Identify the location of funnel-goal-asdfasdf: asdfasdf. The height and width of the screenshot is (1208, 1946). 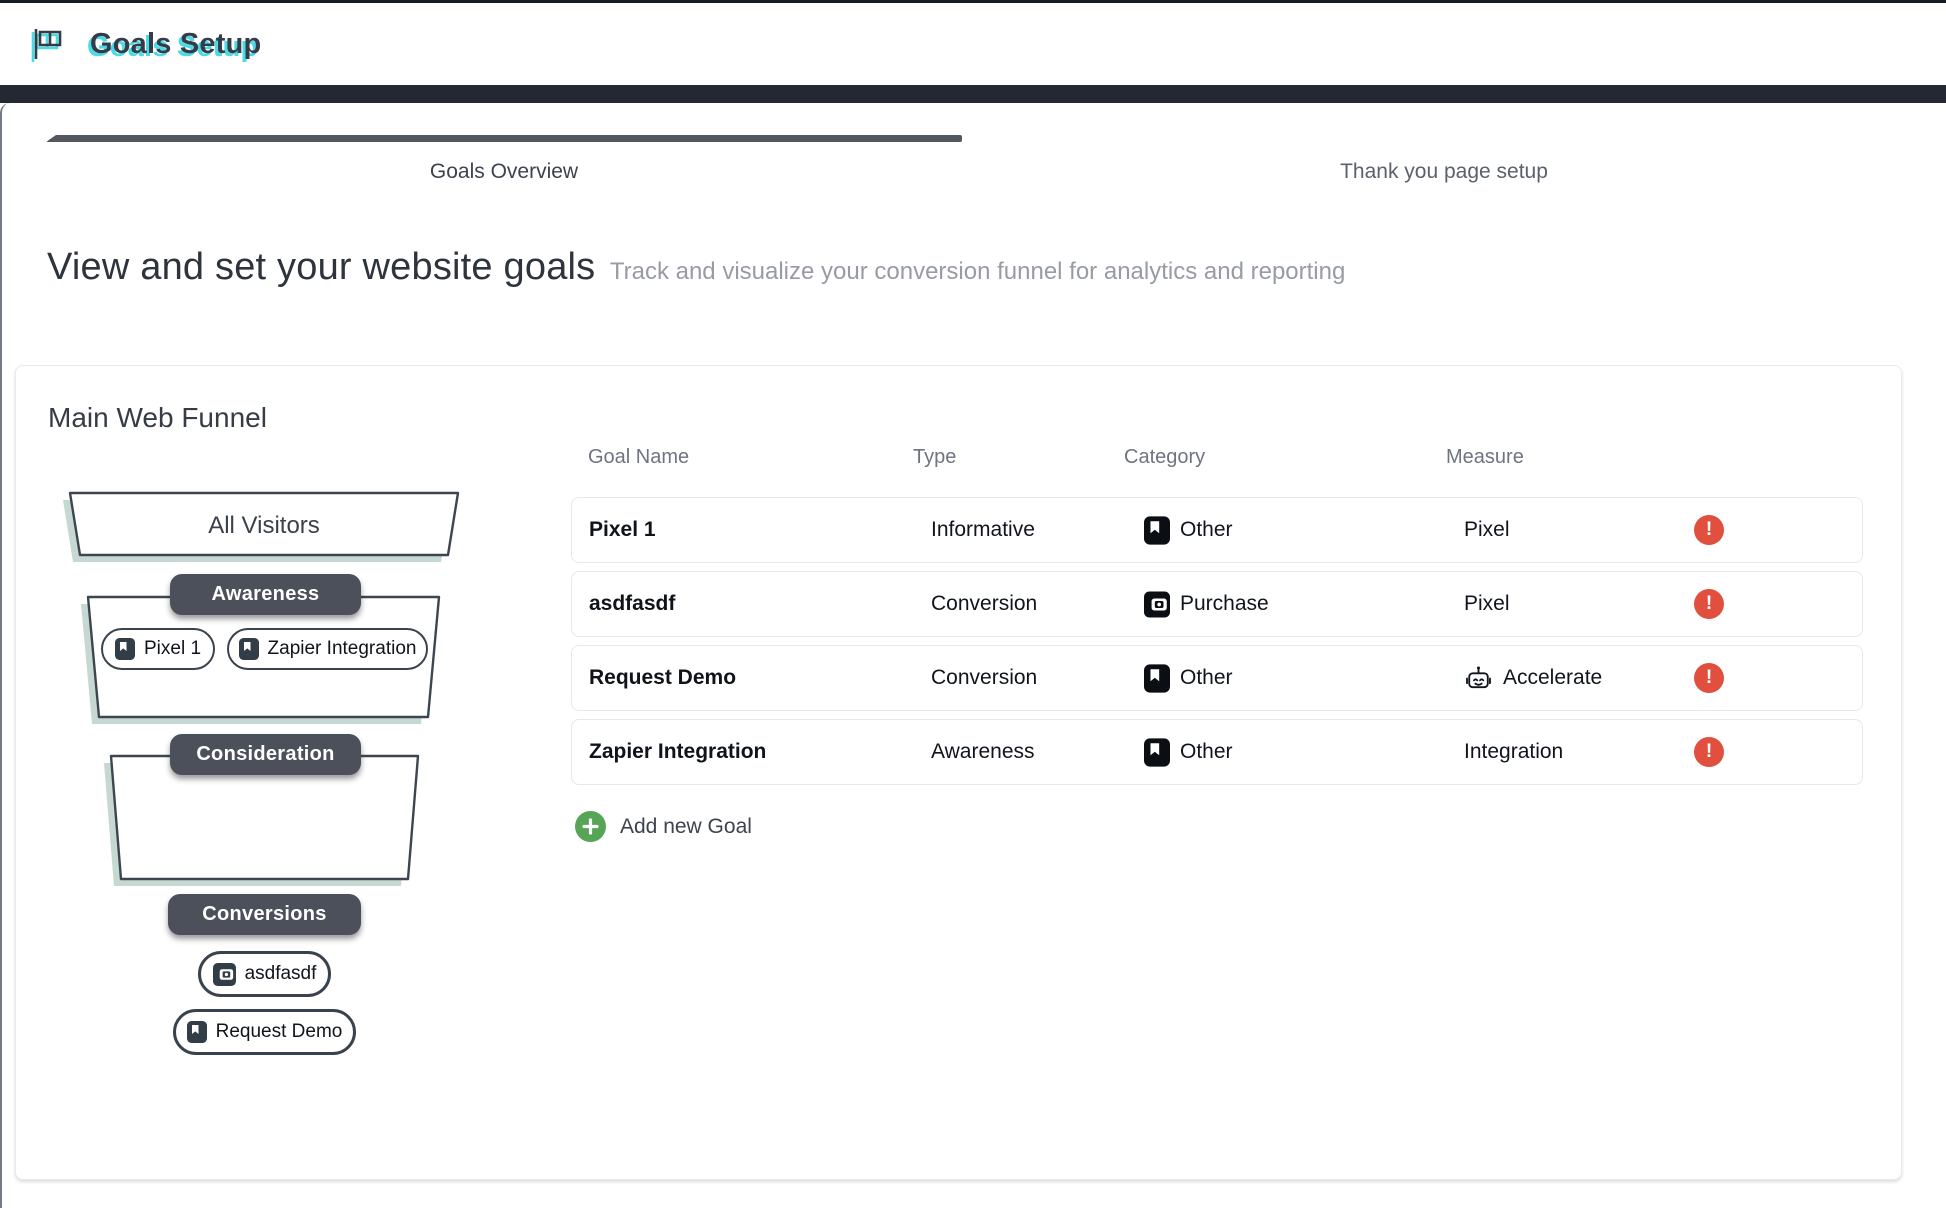
(264, 974).